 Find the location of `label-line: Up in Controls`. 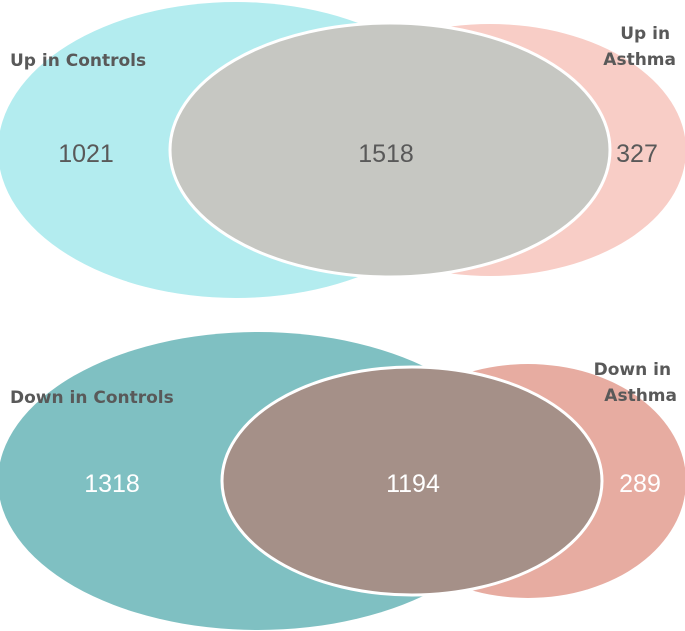

label-line: Up in Controls is located at coordinates (78, 61).